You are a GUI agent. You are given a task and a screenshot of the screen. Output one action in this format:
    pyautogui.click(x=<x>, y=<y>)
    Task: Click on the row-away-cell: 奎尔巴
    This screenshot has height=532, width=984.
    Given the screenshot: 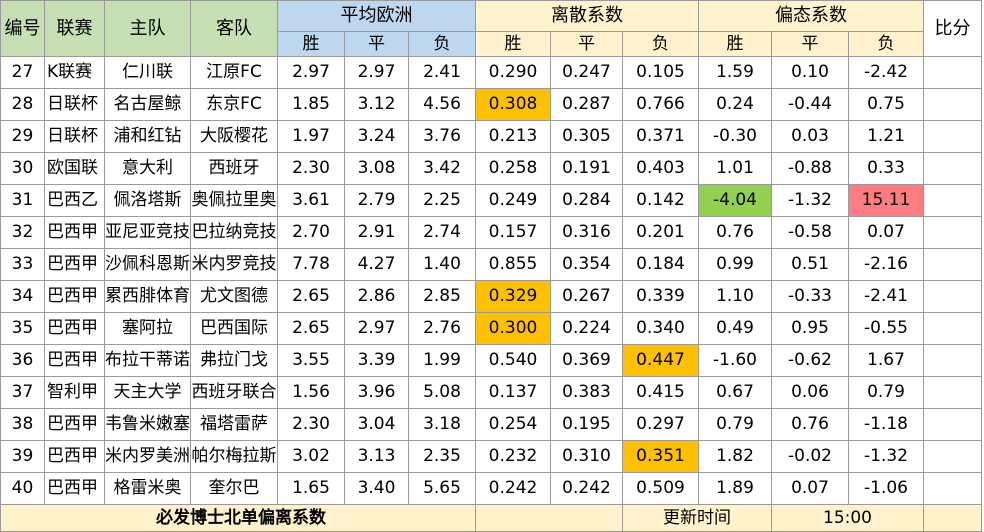 What is the action you would take?
    pyautogui.click(x=234, y=488)
    